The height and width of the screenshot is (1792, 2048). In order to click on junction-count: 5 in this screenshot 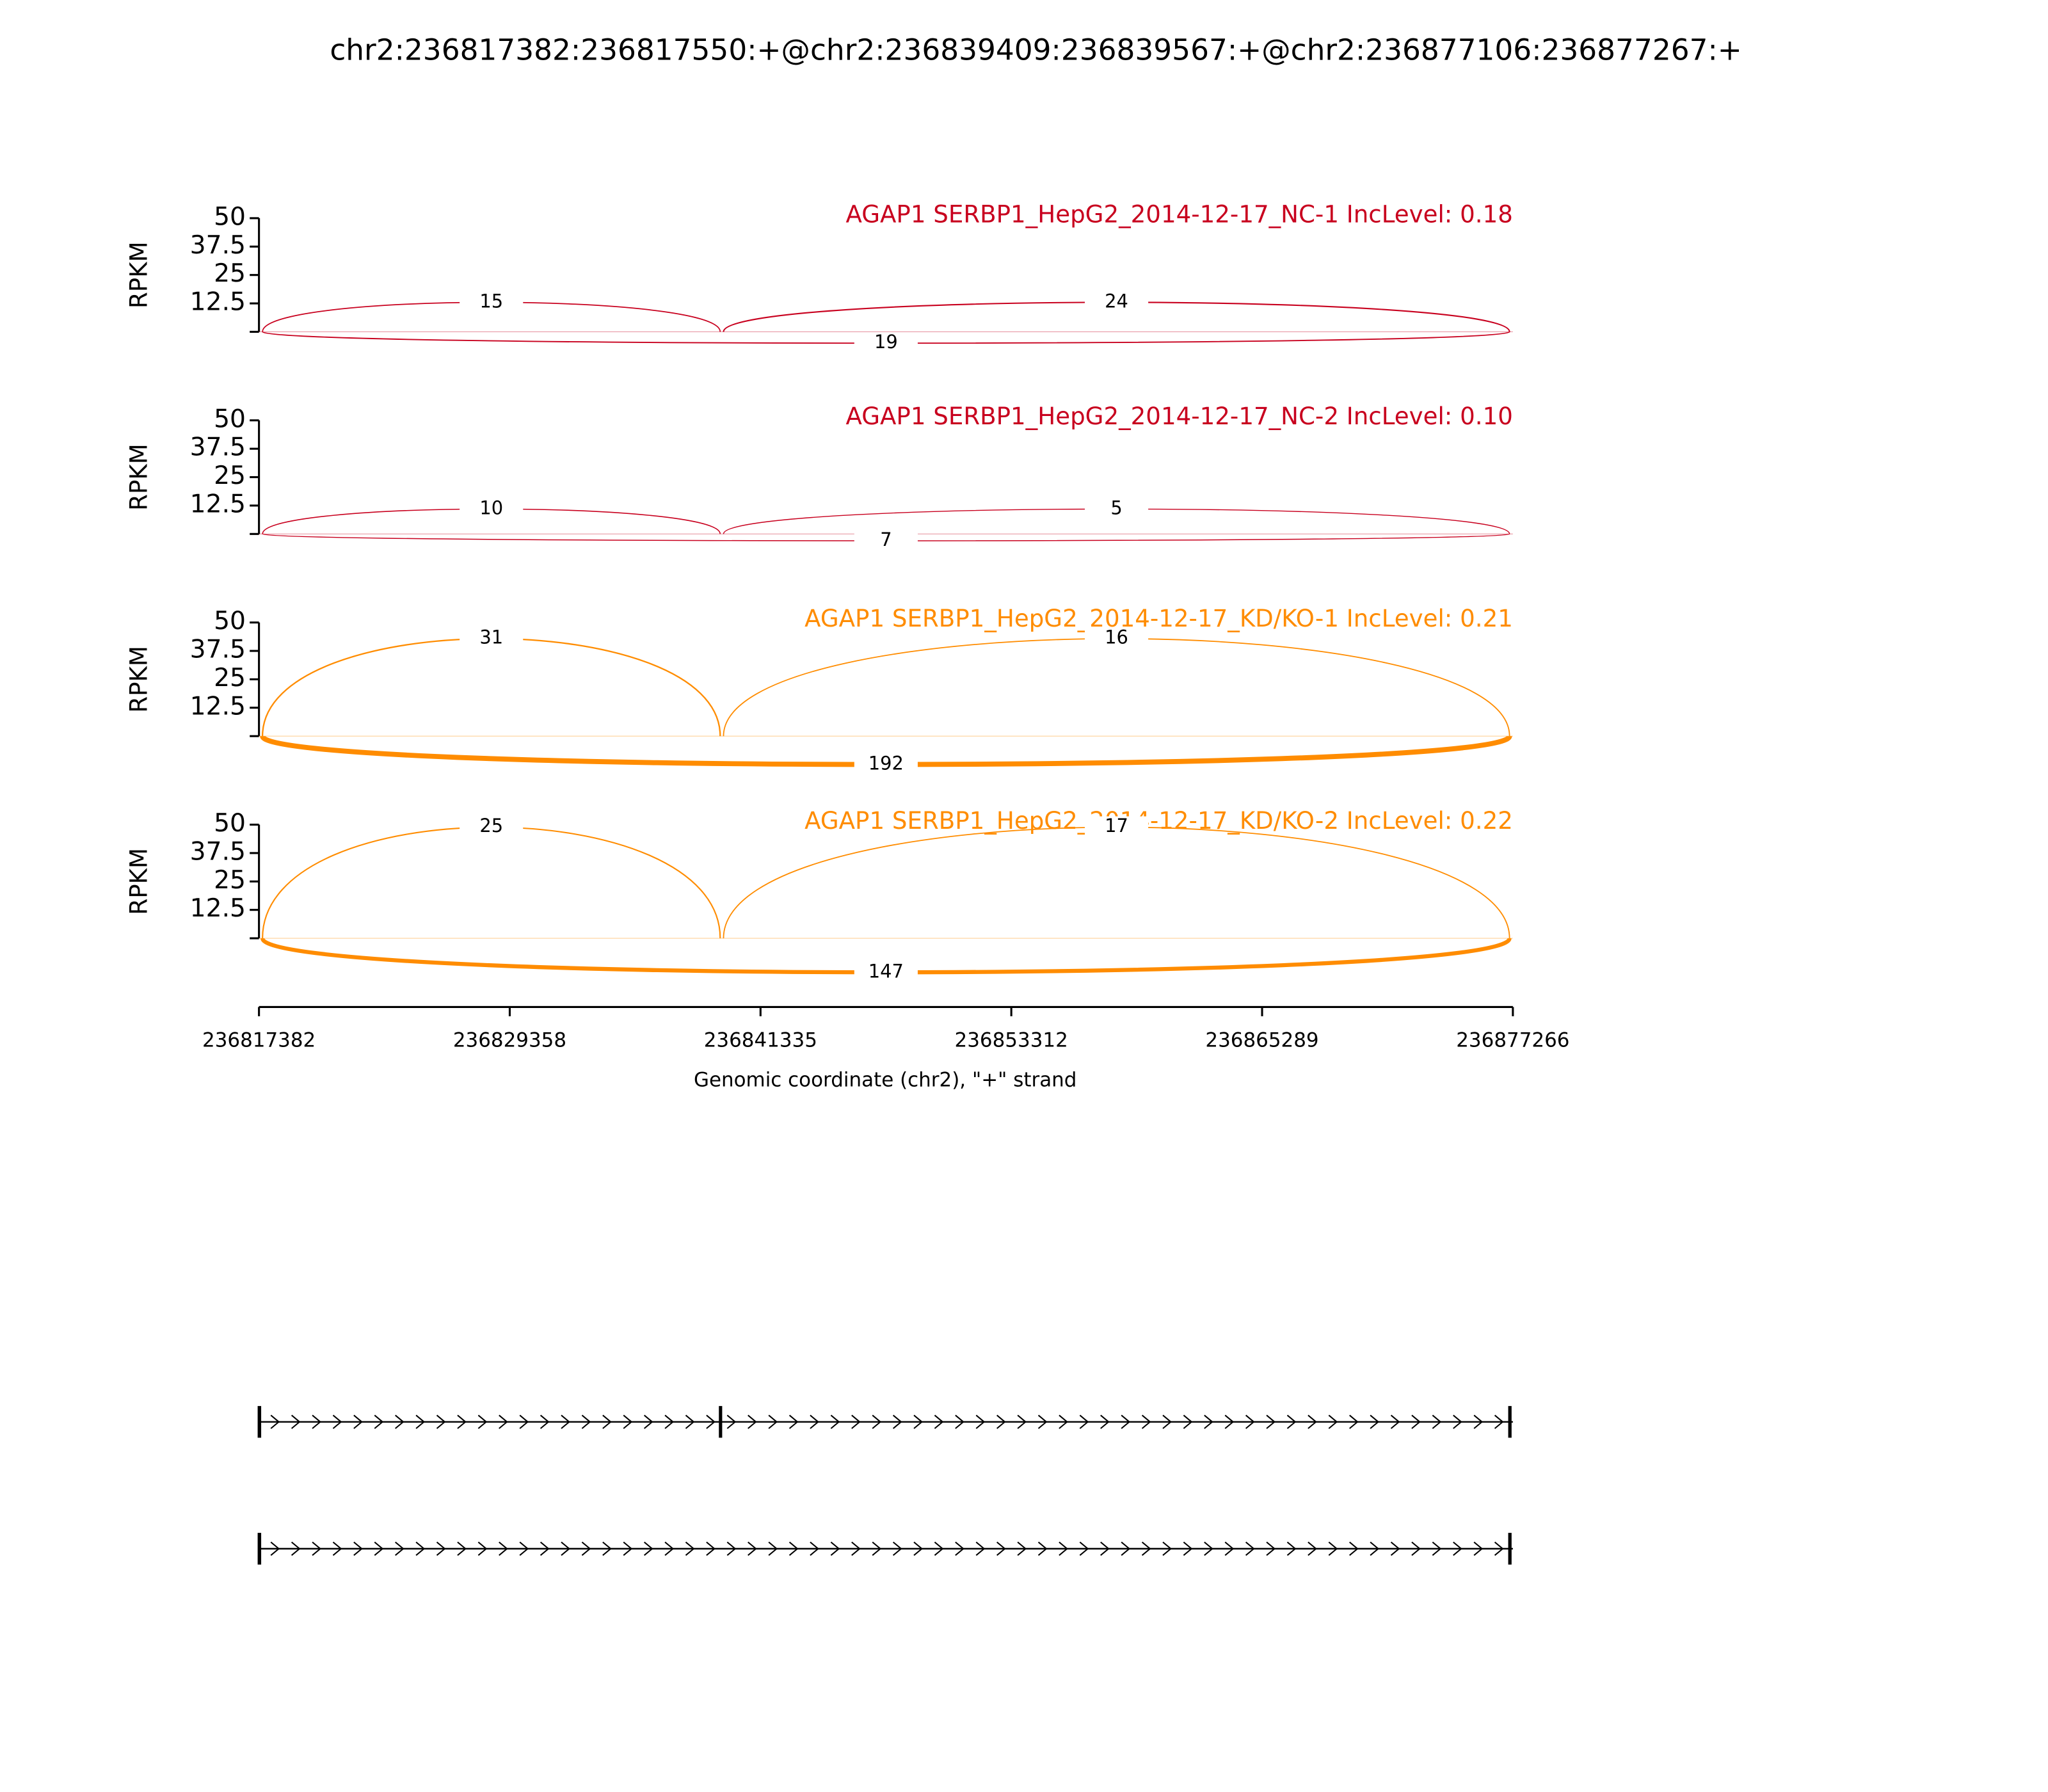, I will do `click(1116, 507)`.